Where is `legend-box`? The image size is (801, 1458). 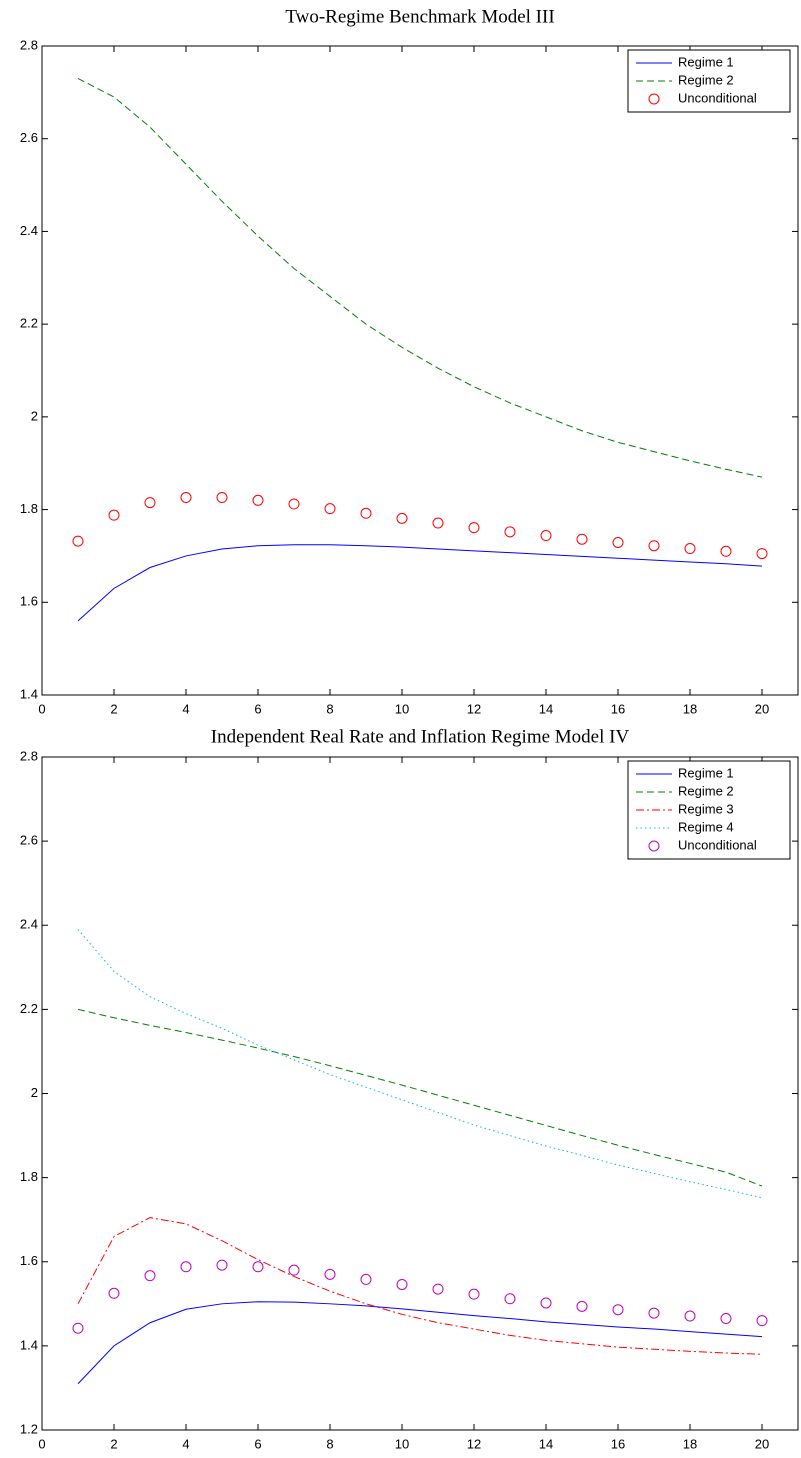
legend-box is located at coordinates (709, 81).